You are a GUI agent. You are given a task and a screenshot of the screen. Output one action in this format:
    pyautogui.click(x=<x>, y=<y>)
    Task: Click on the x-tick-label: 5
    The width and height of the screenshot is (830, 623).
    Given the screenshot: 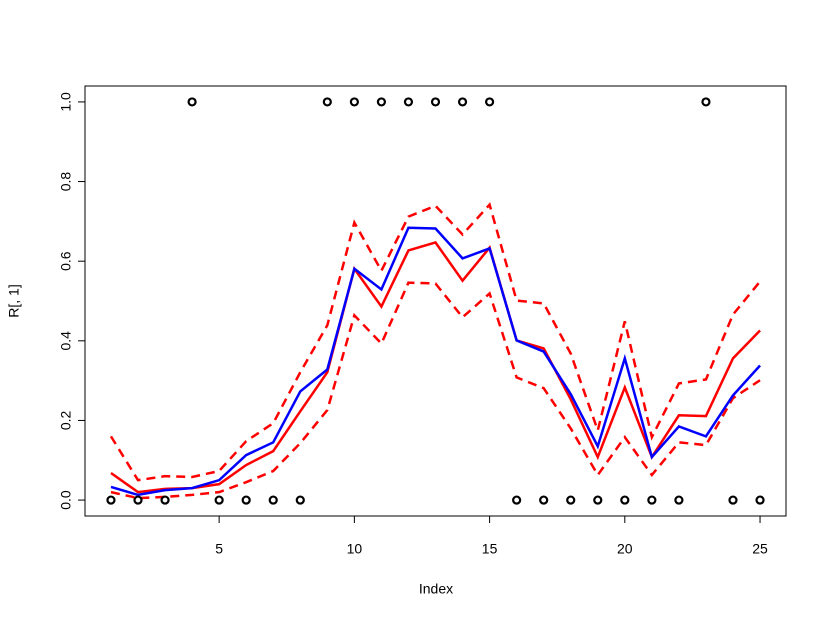 What is the action you would take?
    pyautogui.click(x=219, y=549)
    